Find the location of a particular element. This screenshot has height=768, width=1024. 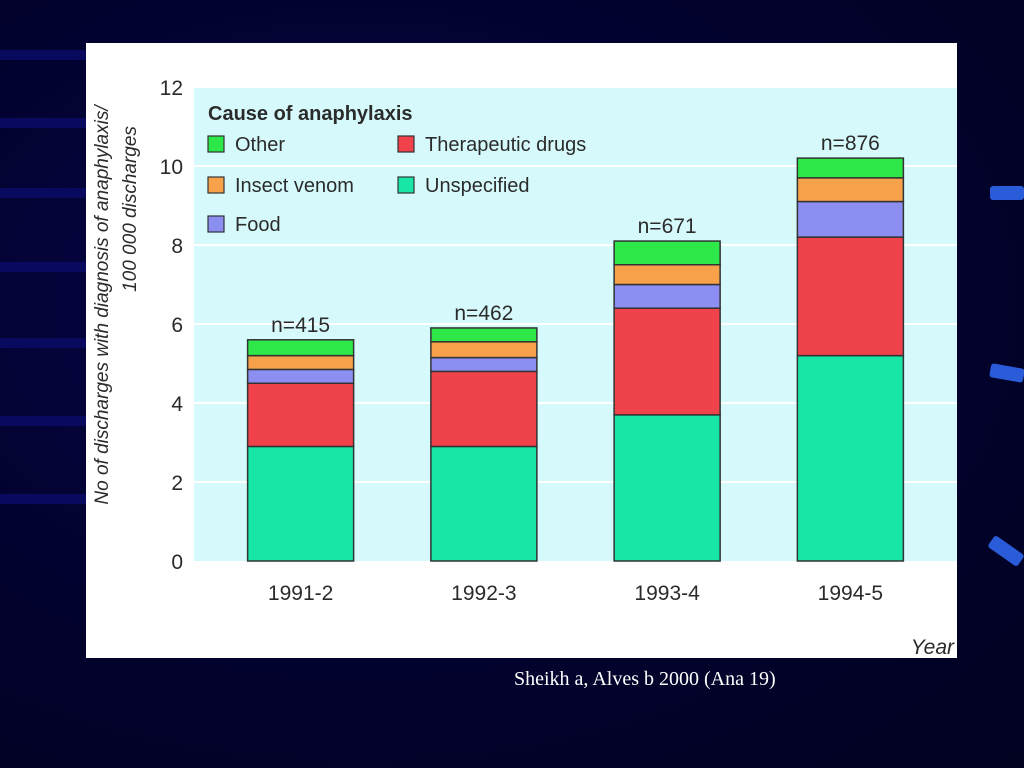

legend-item: Insect venom is located at coordinates (280, 186).